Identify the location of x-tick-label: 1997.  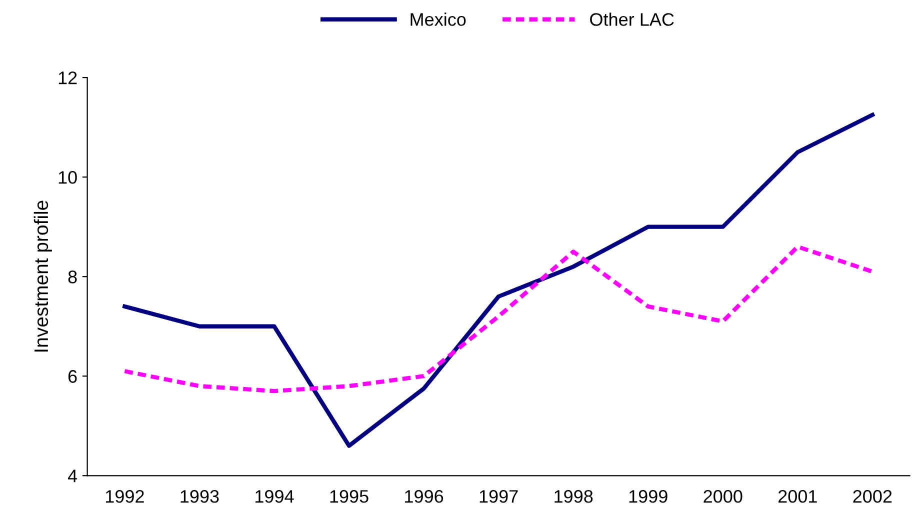
(499, 496).